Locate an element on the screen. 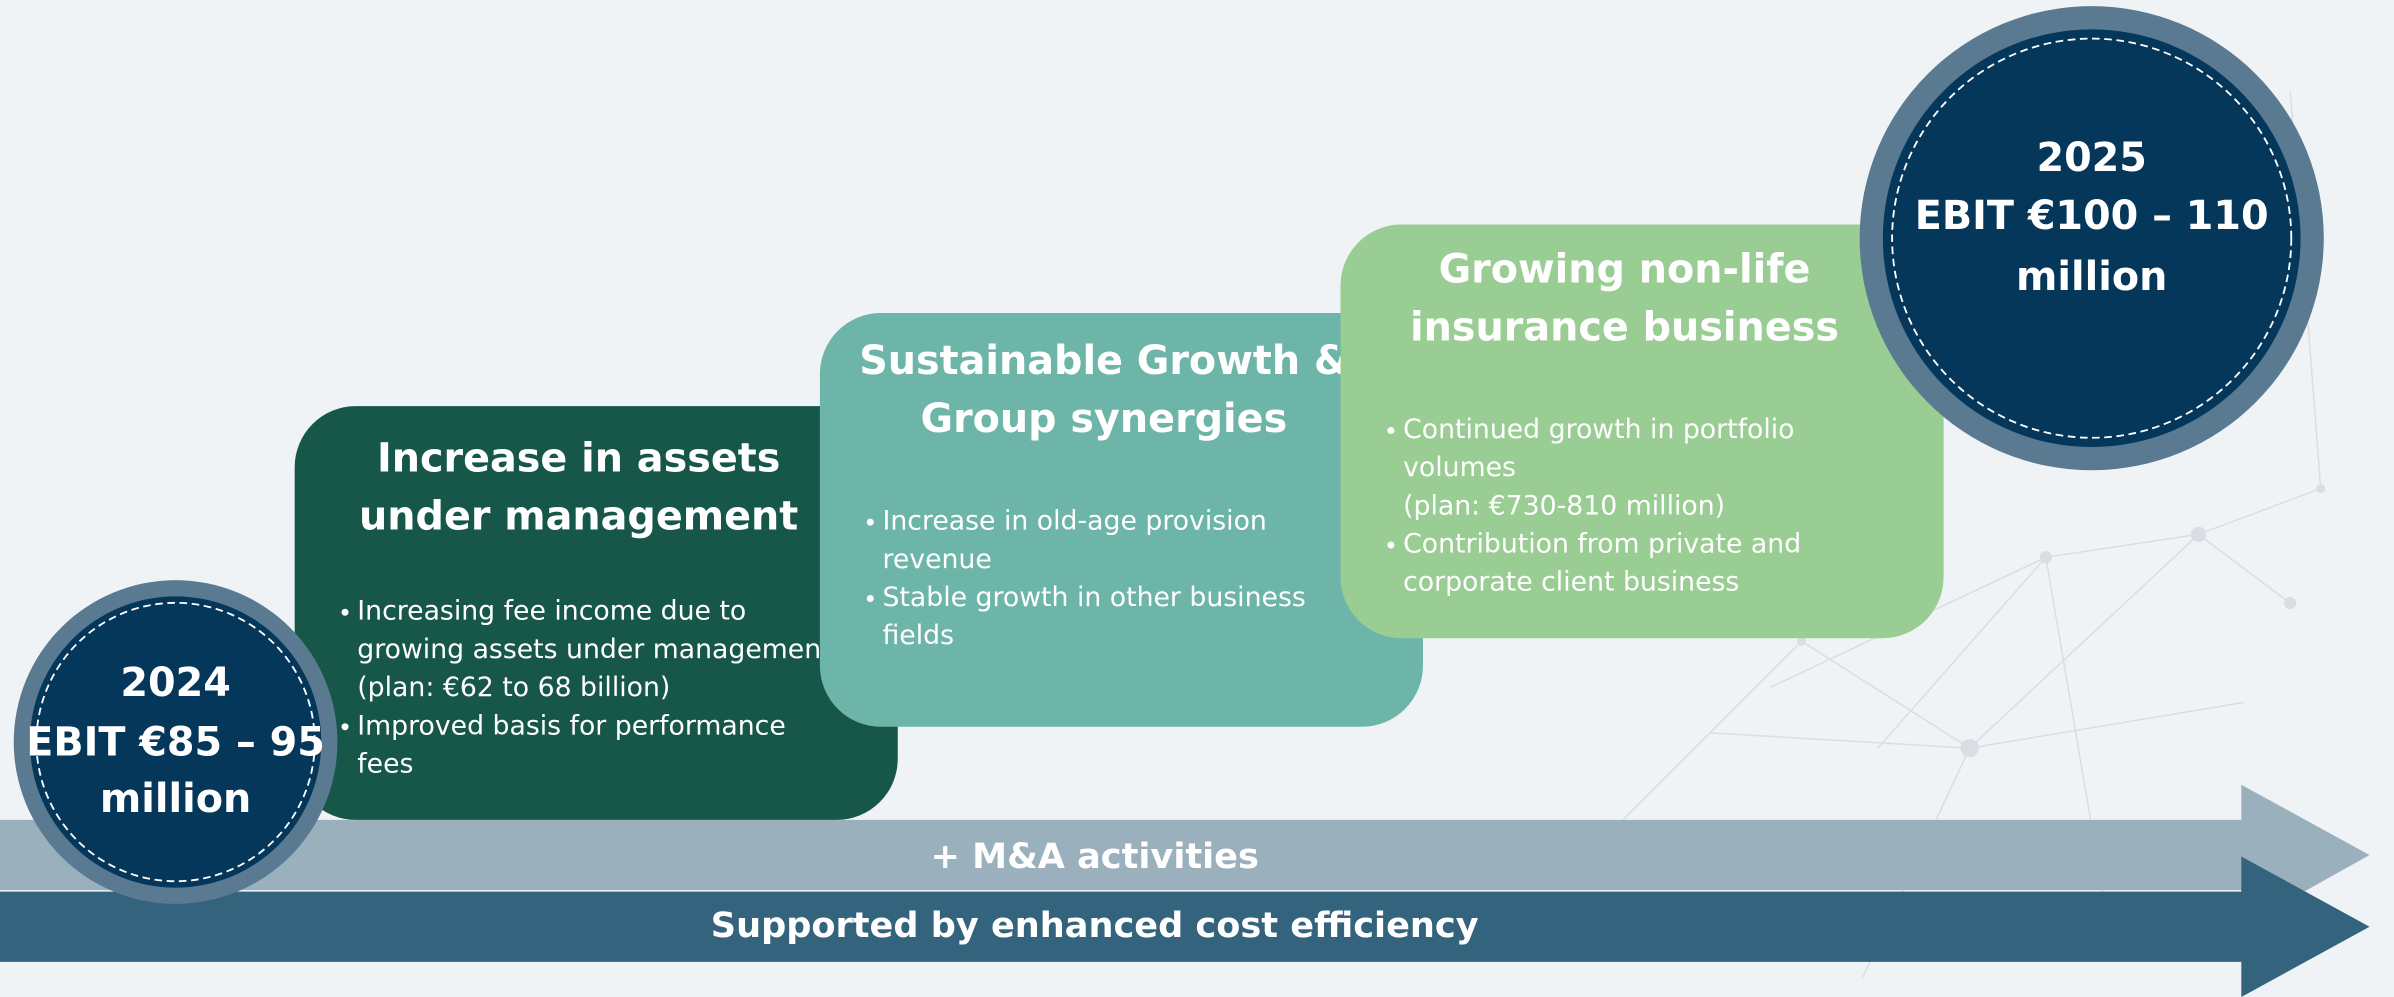 The height and width of the screenshot is (997, 2394). card-title: Growing non-life is located at coordinates (1625, 269).